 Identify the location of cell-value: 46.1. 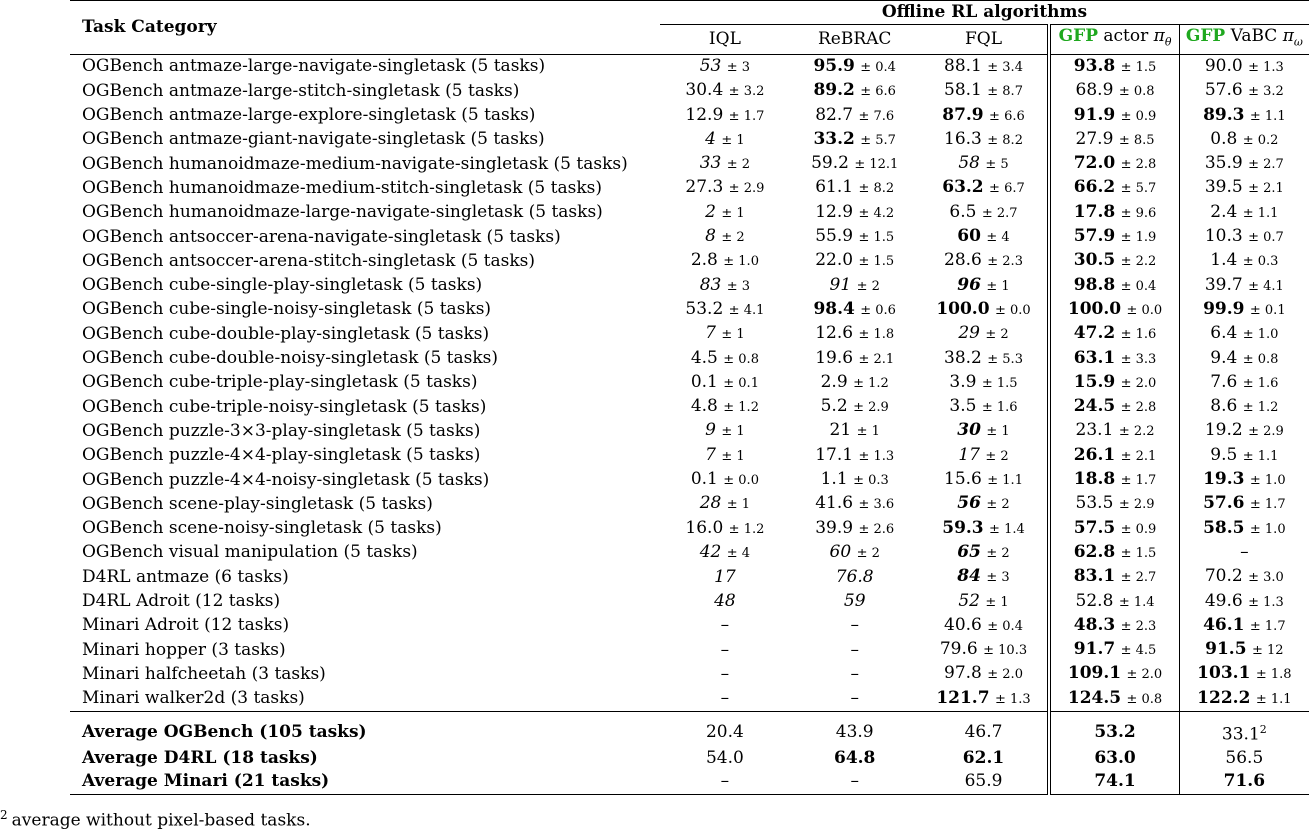
(1224, 624).